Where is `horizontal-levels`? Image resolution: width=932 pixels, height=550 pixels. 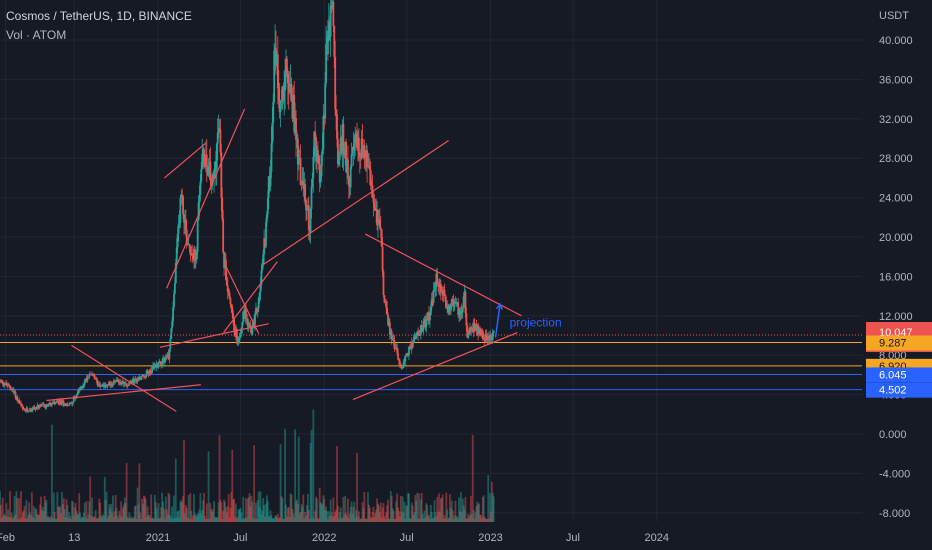
horizontal-levels is located at coordinates (431, 362).